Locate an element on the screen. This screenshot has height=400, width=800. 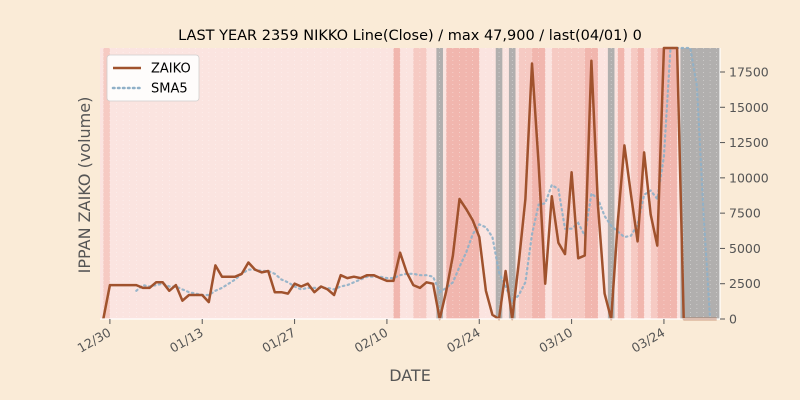
legend: ZAIKO SMA5 is located at coordinates (153, 78).